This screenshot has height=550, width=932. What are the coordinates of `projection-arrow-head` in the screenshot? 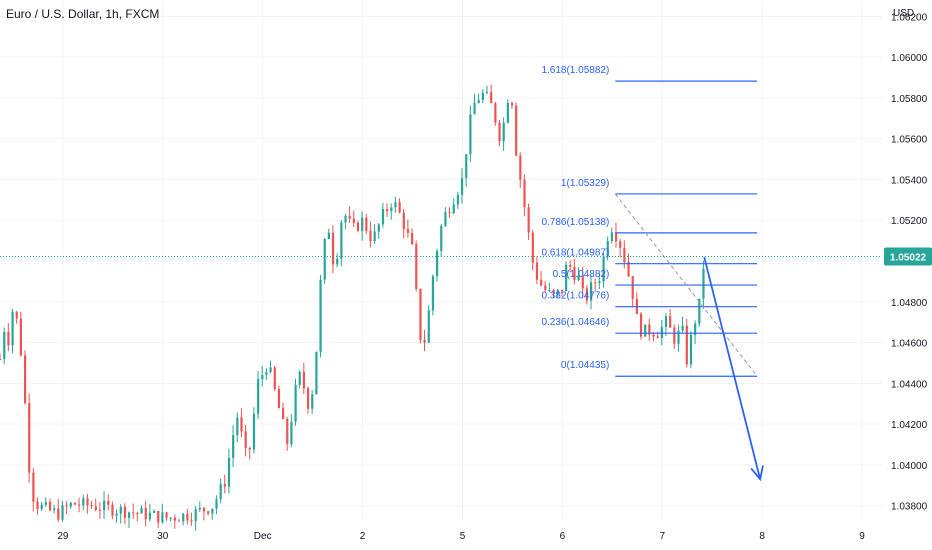 It's located at (757, 473).